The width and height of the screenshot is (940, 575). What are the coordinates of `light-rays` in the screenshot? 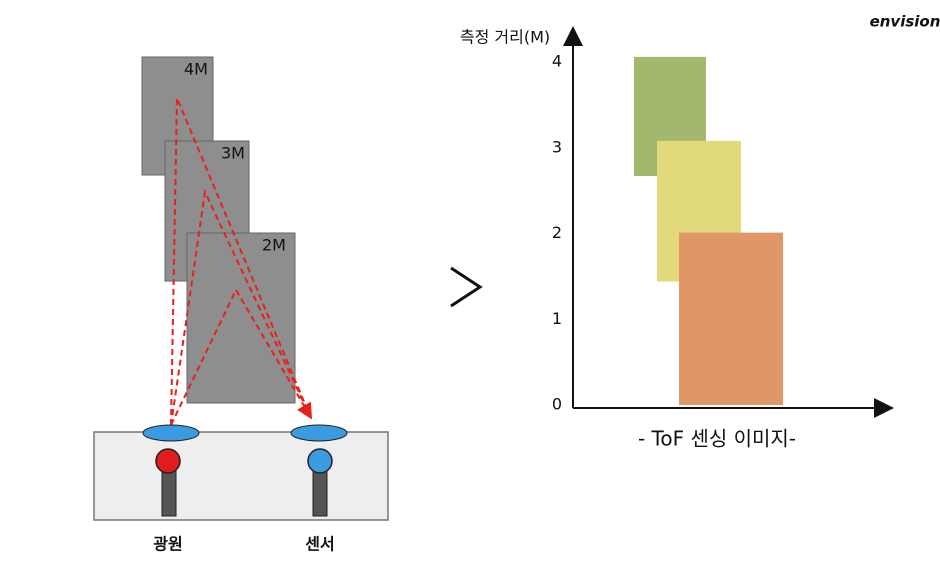 It's located at (241, 261).